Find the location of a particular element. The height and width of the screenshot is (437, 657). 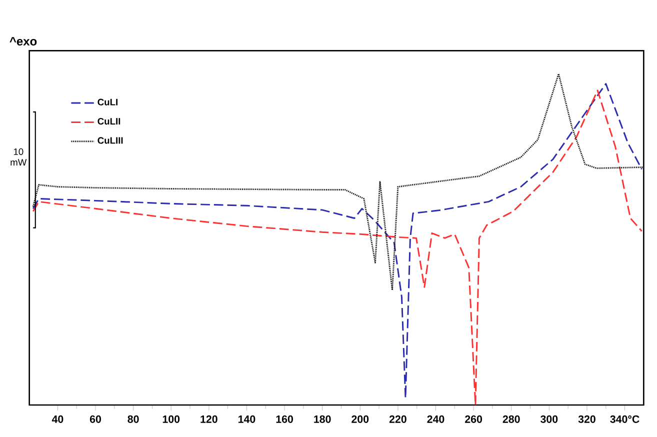

text: 10 mW is located at coordinates (18, 157).